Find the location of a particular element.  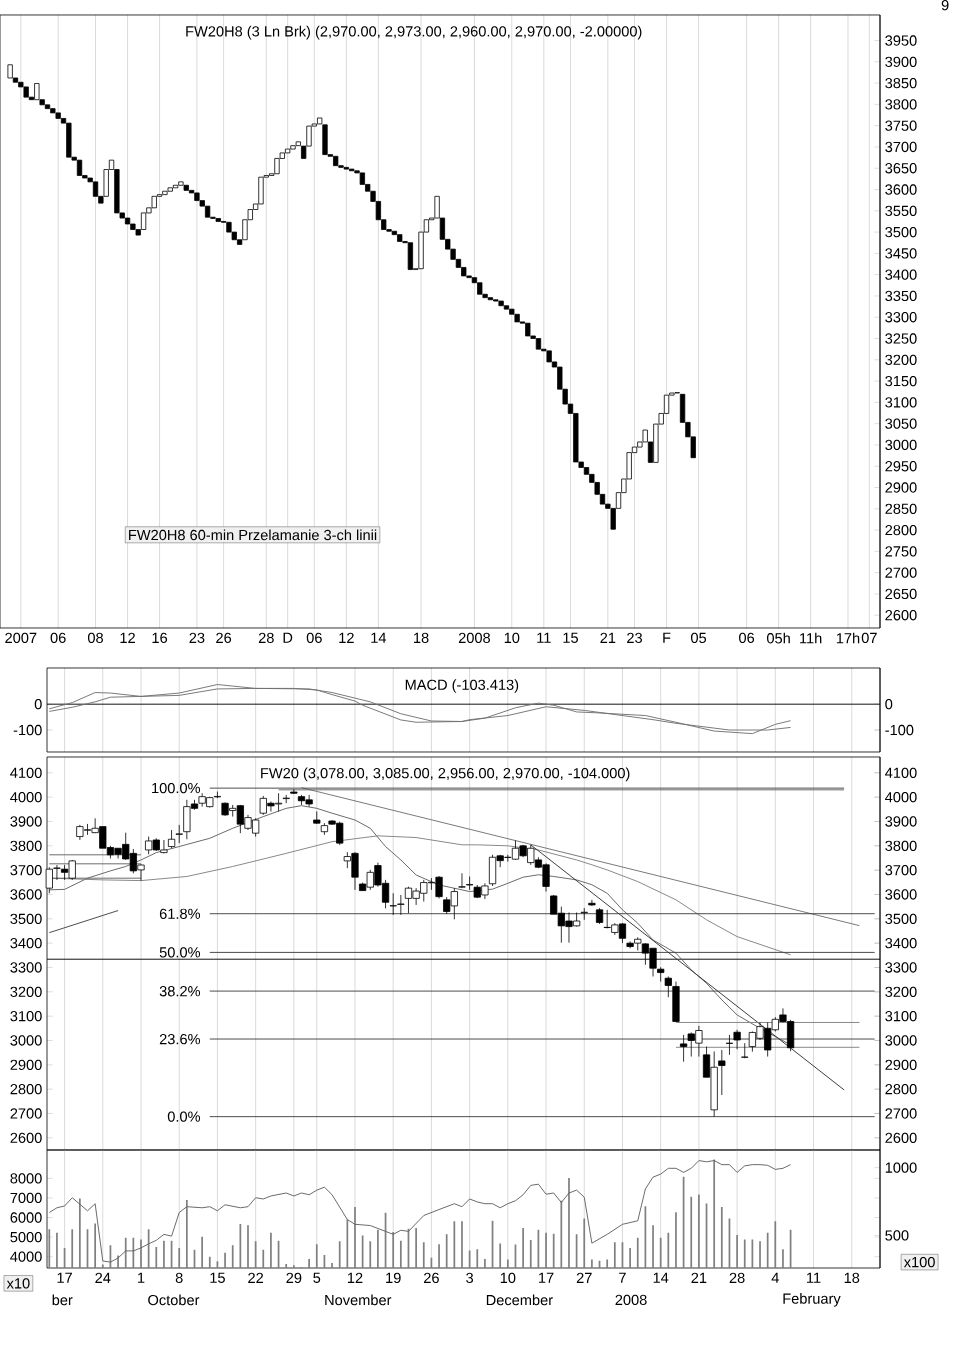

y2-tick-label: 3550 is located at coordinates (901, 210).